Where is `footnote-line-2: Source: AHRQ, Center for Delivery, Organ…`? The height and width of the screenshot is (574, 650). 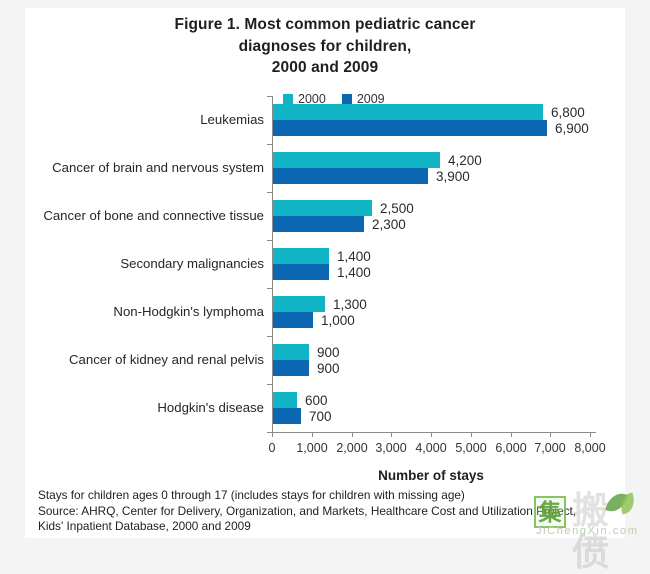 footnote-line-2: Source: AHRQ, Center for Delivery, Organ… is located at coordinates (307, 510).